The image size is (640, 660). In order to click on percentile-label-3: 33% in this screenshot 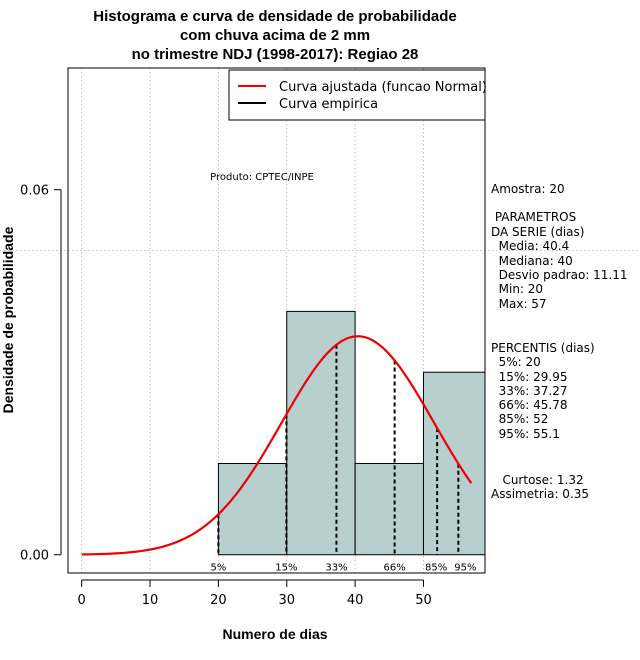, I will do `click(336, 568)`.